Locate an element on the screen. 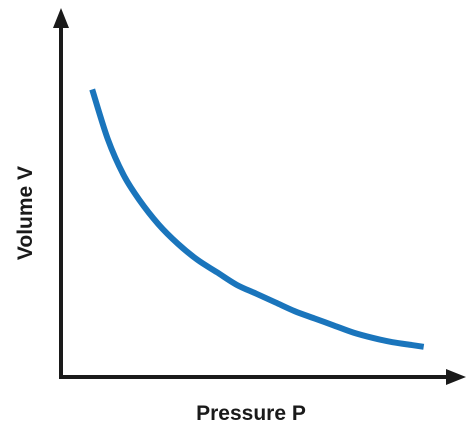 The height and width of the screenshot is (427, 466). x-axis-title: Pressure P is located at coordinates (251, 413).